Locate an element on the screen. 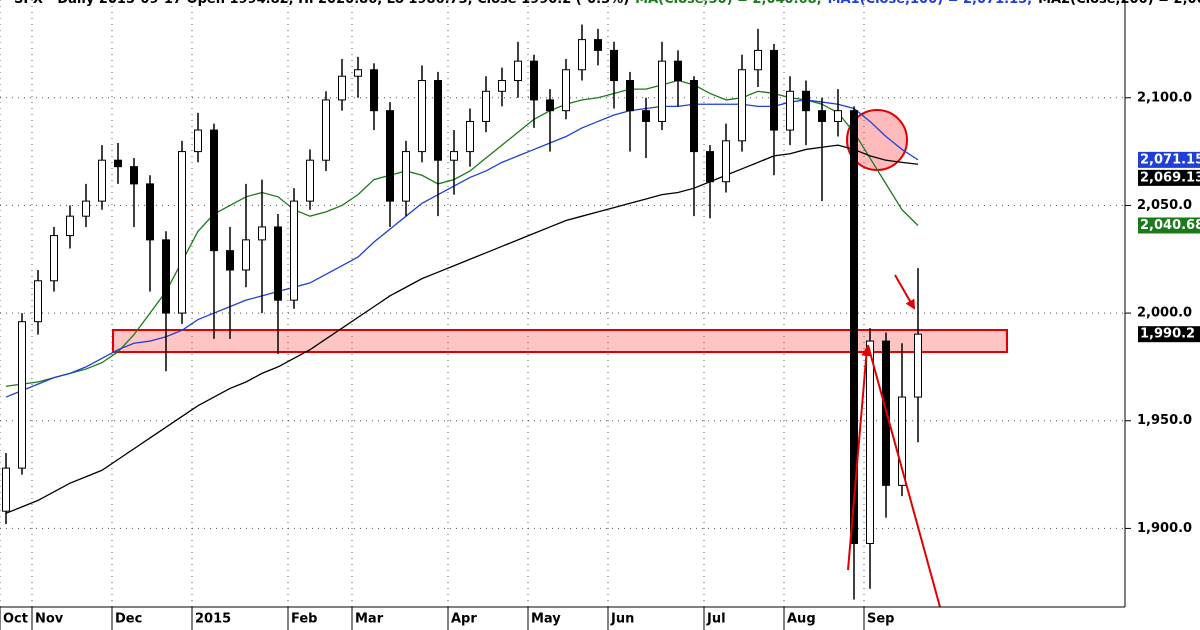 Image resolution: width=1200 pixels, height=630 pixels. support-zone is located at coordinates (560, 341).